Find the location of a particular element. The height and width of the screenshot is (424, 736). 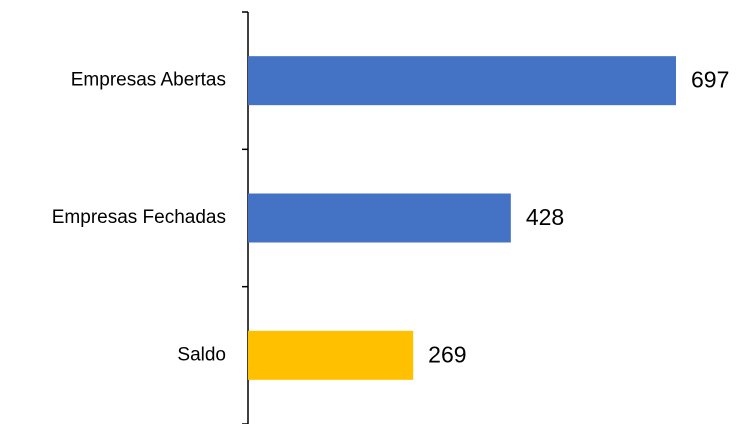

category-label: Empresas Fechadas is located at coordinates (139, 217).